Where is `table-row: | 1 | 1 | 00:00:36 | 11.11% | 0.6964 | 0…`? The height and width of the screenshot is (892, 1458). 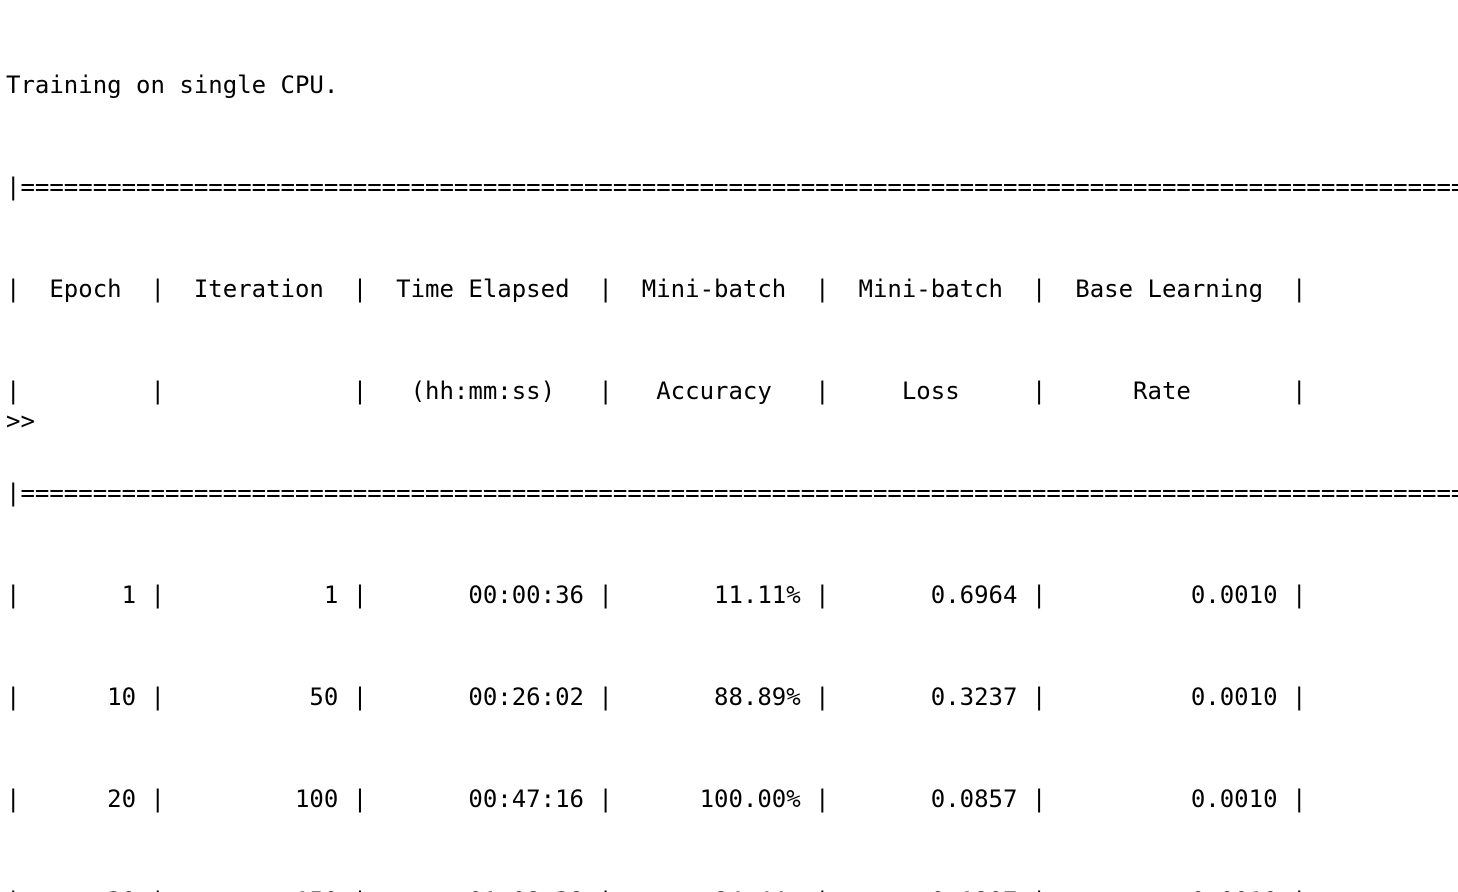 table-row: | 1 | 1 | 00:00:36 | 11.11% | 0.6964 | 0… is located at coordinates (656, 595).